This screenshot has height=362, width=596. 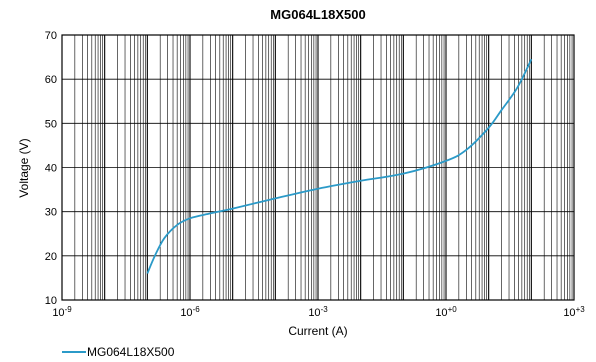 I want to click on legend-label: MG064L18X500, so click(x=131, y=352).